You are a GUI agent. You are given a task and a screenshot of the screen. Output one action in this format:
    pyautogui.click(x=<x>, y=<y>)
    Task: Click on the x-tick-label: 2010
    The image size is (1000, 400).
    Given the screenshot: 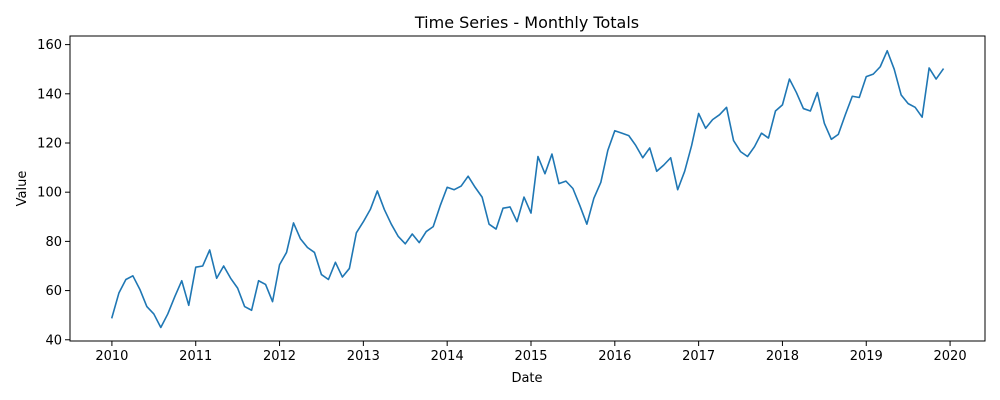 What is the action you would take?
    pyautogui.click(x=111, y=356)
    